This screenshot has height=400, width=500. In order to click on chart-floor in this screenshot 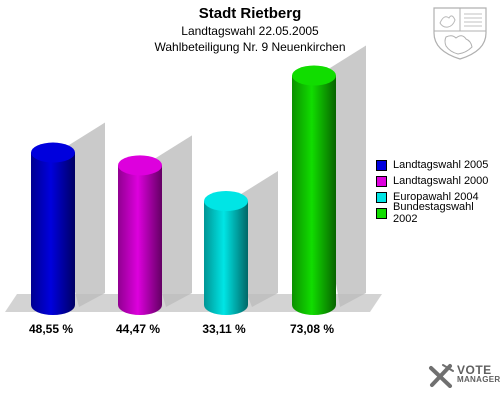, I will do `click(193, 303)`.